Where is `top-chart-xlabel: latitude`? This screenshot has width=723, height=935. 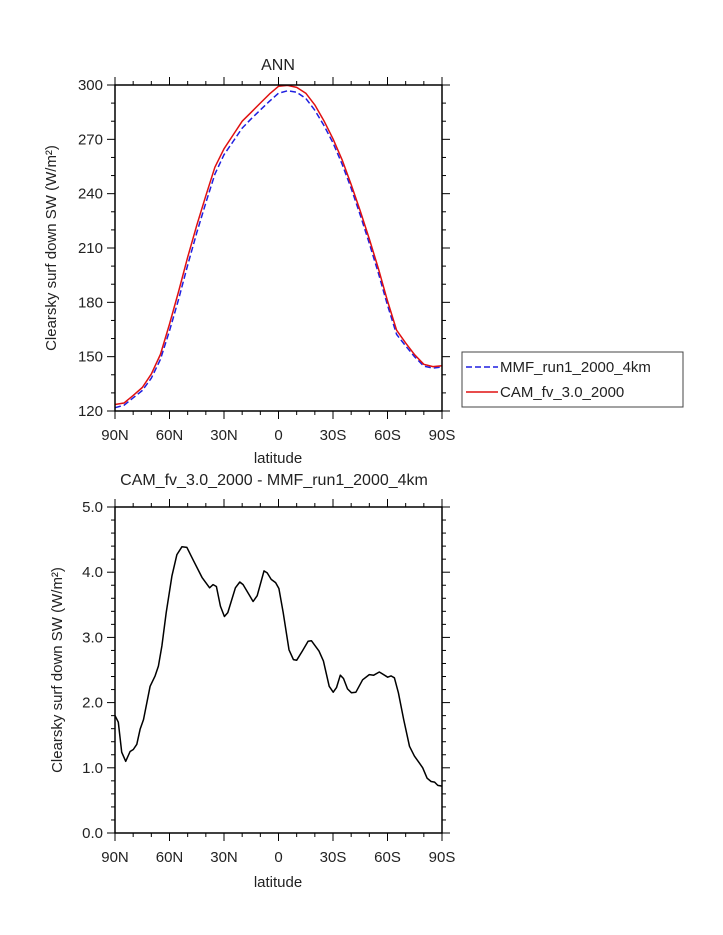
top-chart-xlabel: latitude is located at coordinates (278, 458).